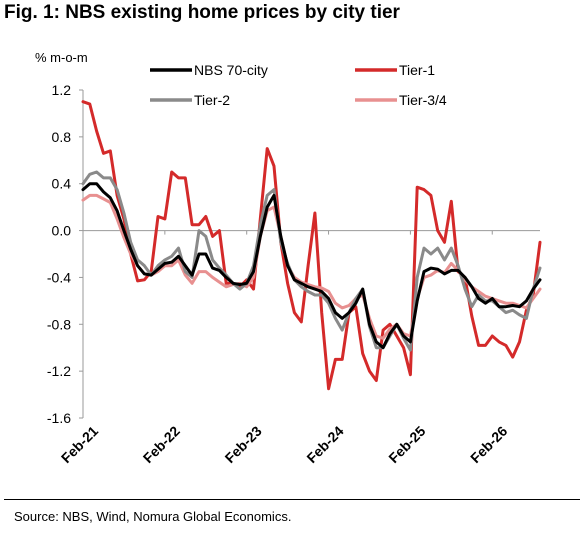  I want to click on x-tick-label: Feb-24, so click(324, 444).